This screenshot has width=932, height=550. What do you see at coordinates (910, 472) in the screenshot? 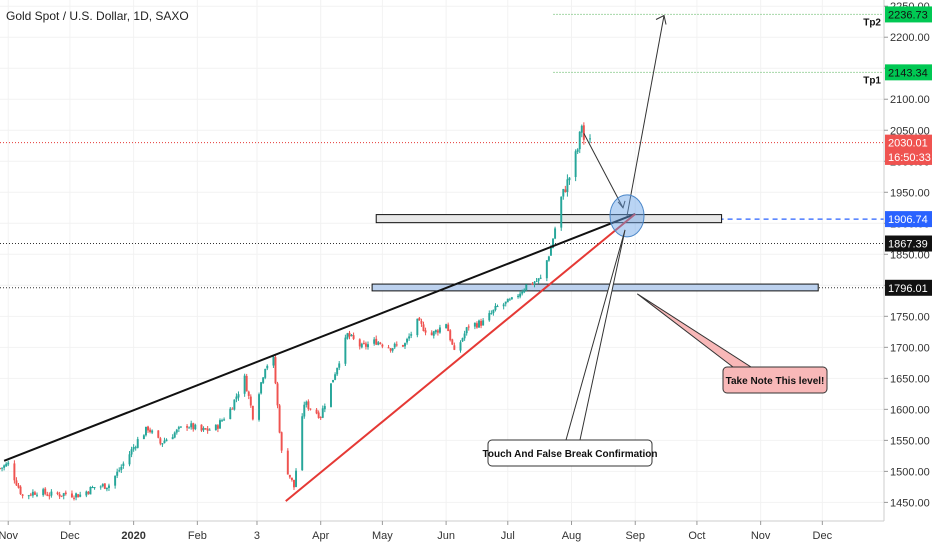
I see `y-tick-label: 1500.00` at bounding box center [910, 472].